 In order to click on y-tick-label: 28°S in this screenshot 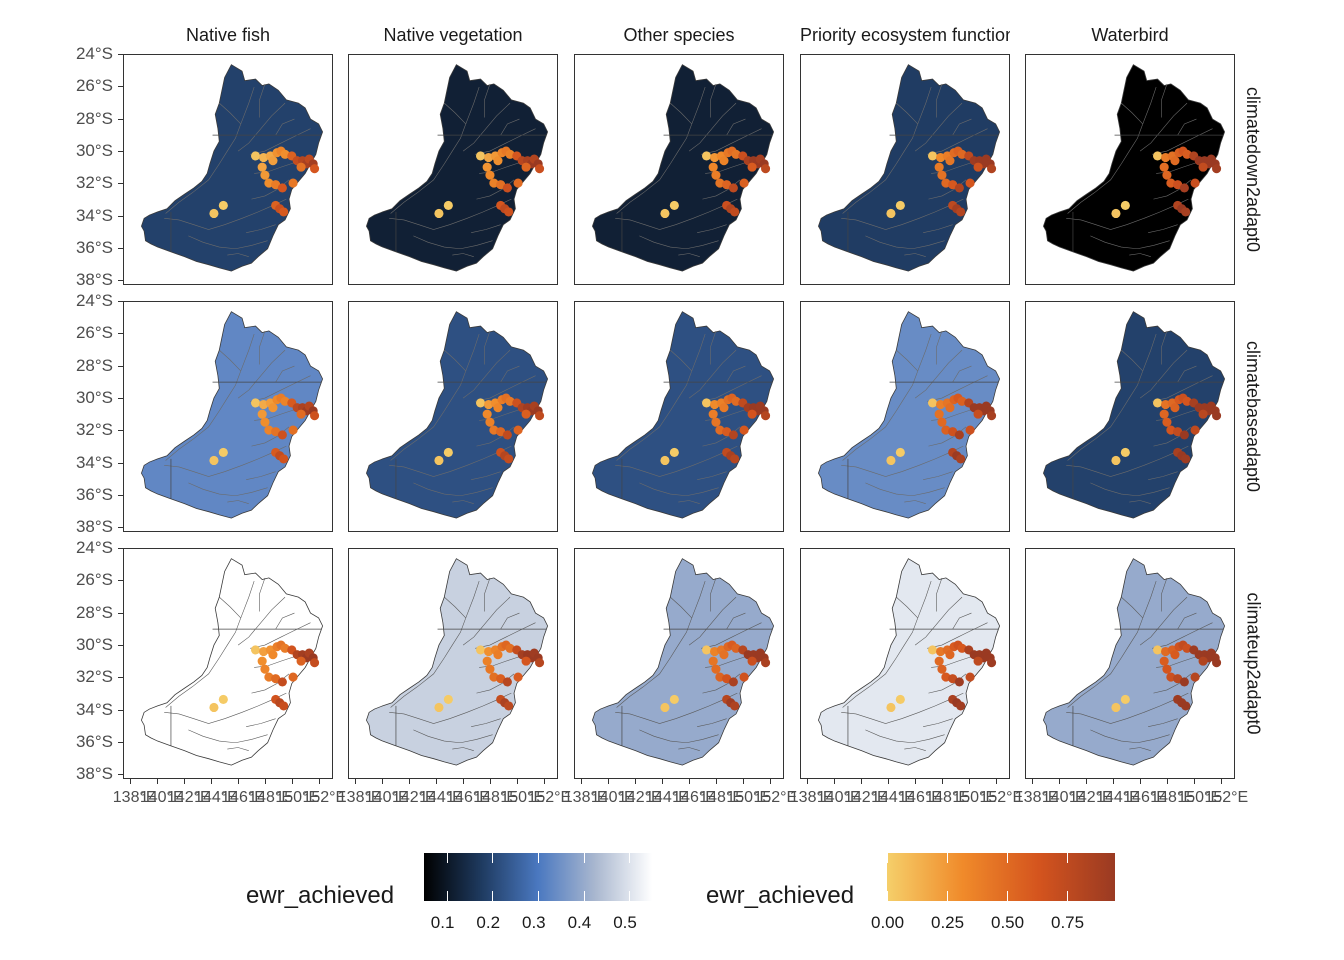, I will do `click(94, 365)`.